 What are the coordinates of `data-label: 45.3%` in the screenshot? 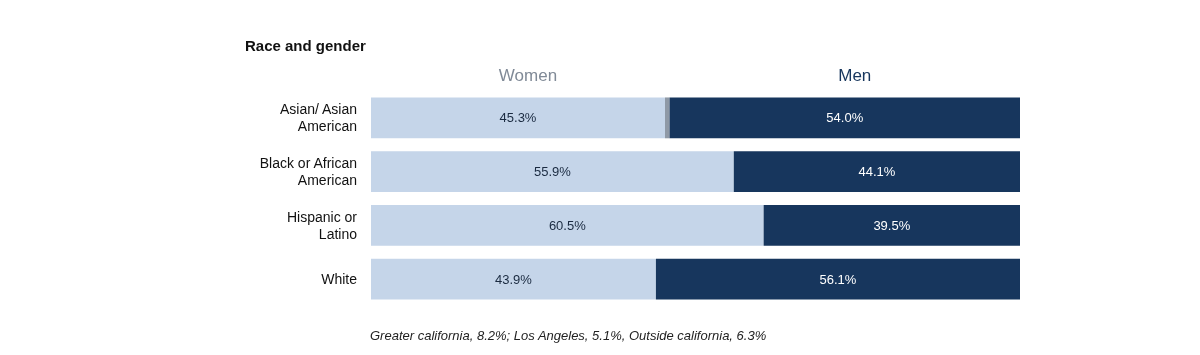 It's located at (518, 118).